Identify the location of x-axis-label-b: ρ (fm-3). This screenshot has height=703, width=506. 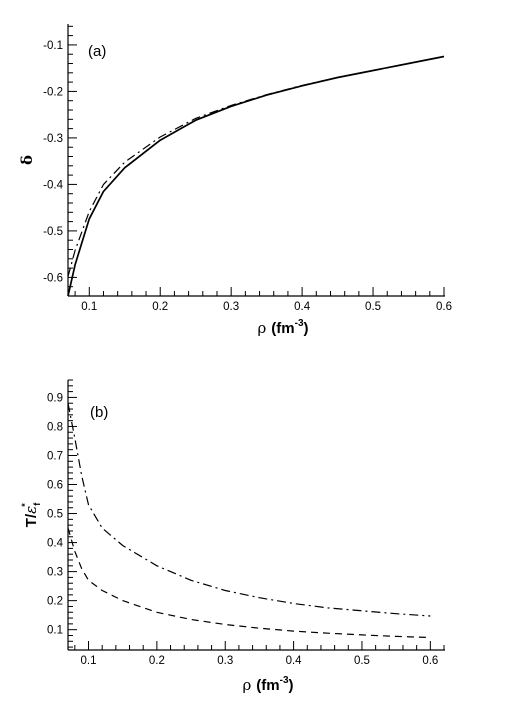
(267, 684).